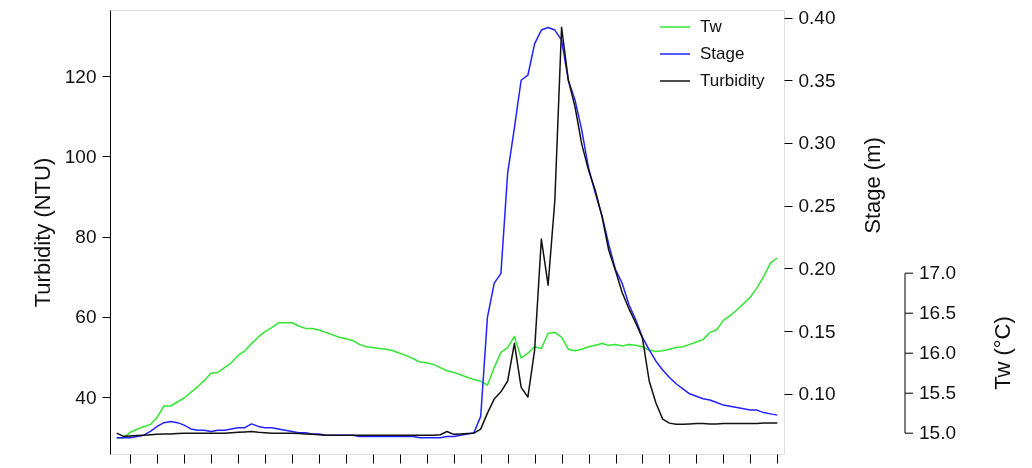 The width and height of the screenshot is (1032, 468). What do you see at coordinates (937, 393) in the screenshot?
I see `y3-tick-label: 15.5` at bounding box center [937, 393].